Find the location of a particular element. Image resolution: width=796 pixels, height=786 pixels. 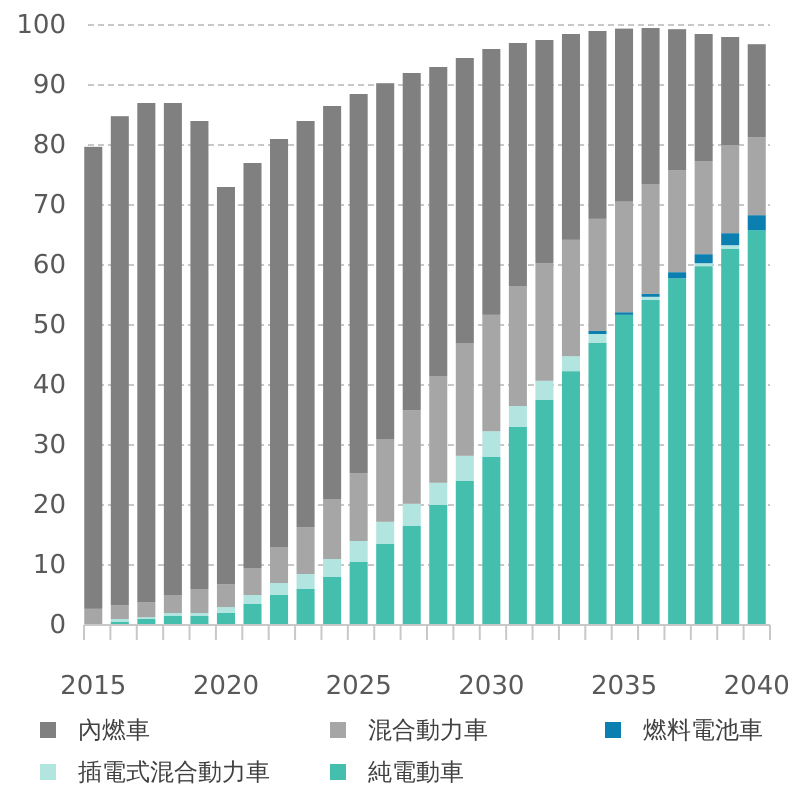

x-tick-label: 2025 is located at coordinates (359, 686).